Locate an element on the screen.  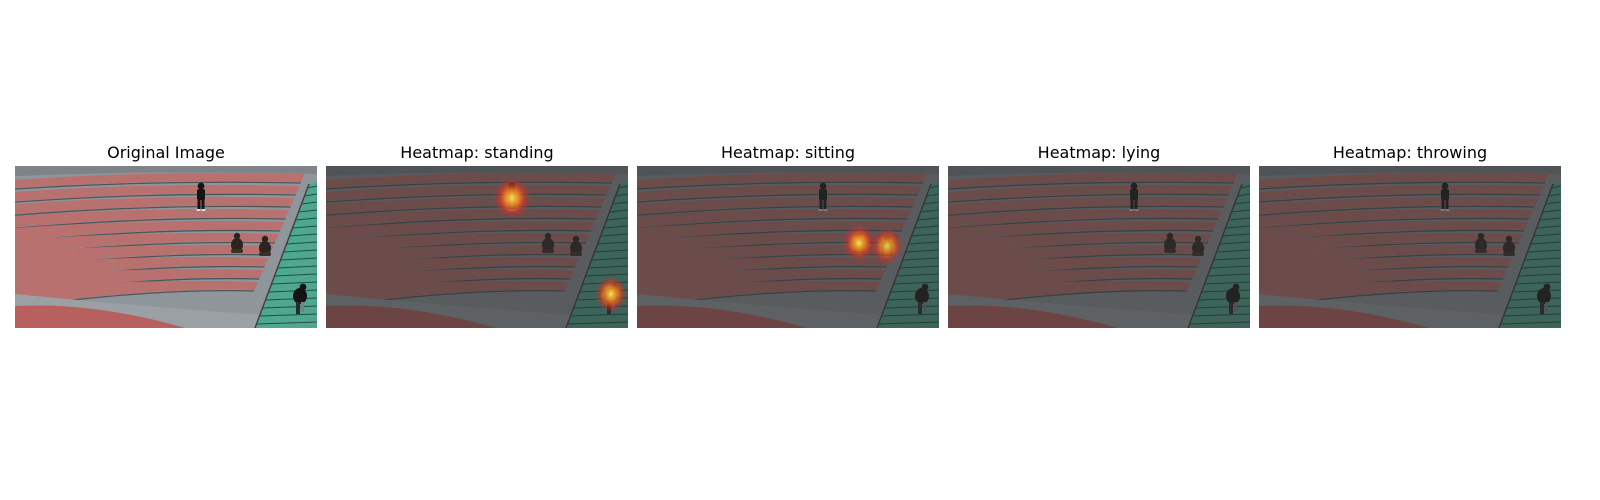
panel-title: Heatmap: standing is located at coordinates (477, 152).